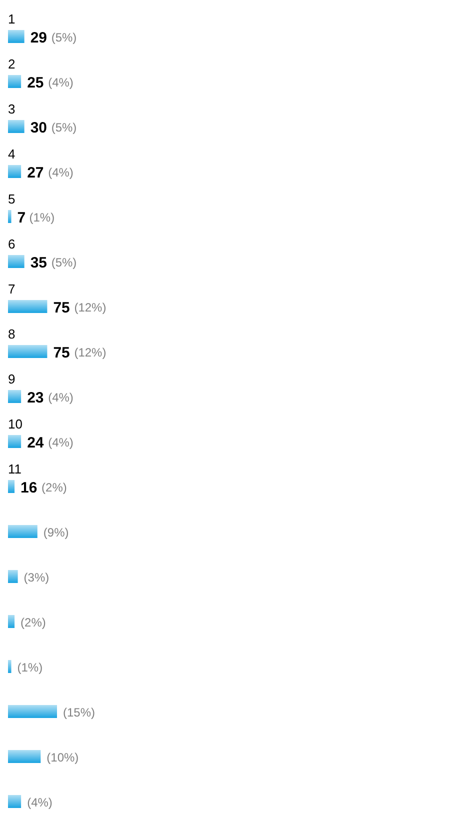 The width and height of the screenshot is (450, 826). What do you see at coordinates (12, 379) in the screenshot?
I see `y-tick-label: 9` at bounding box center [12, 379].